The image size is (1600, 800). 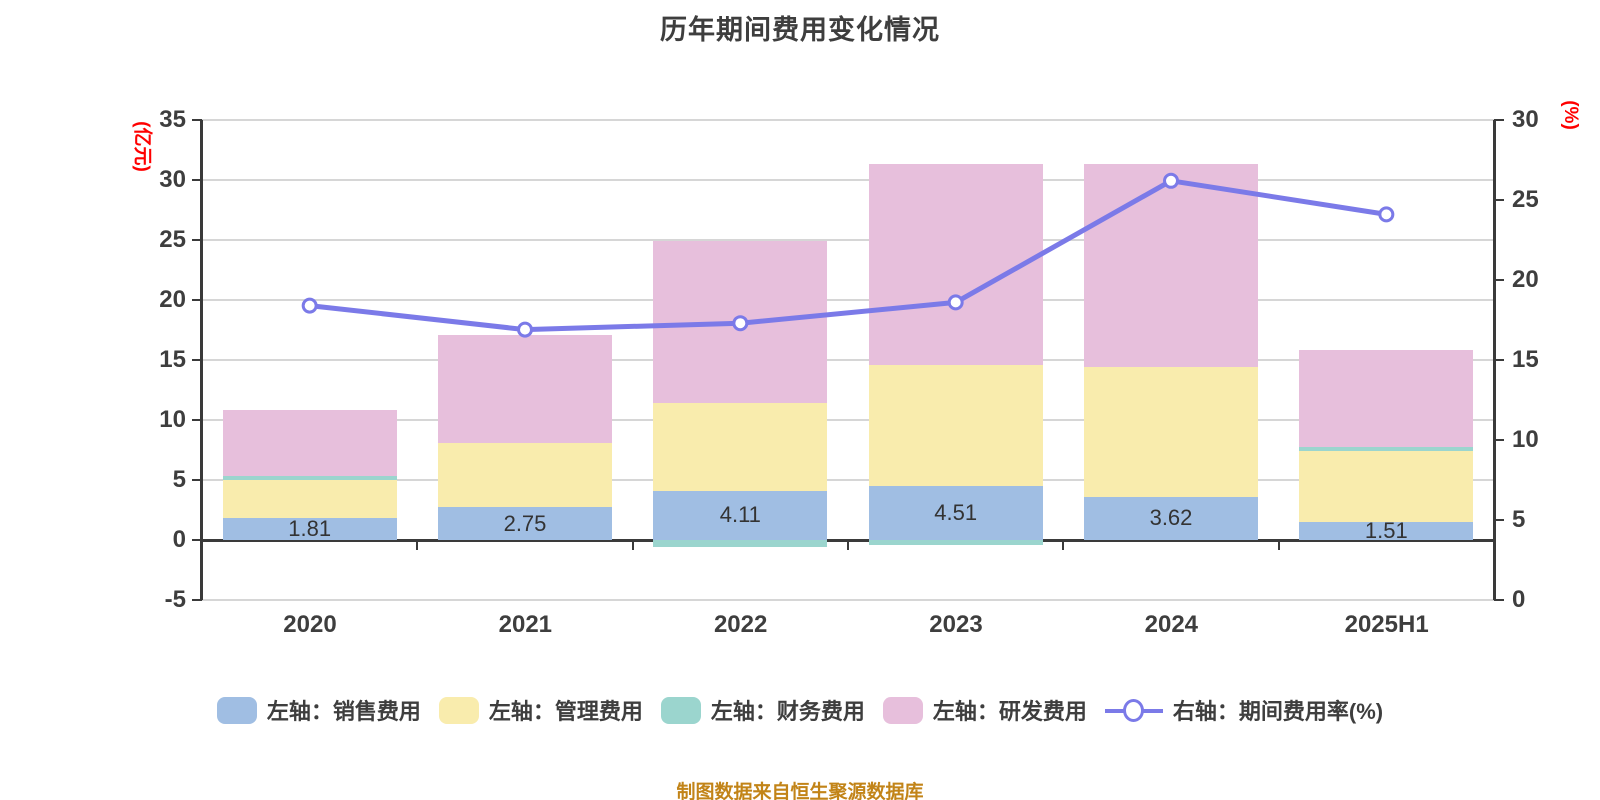 I want to click on legend-label: 左轴：管理费用, so click(x=565, y=711).